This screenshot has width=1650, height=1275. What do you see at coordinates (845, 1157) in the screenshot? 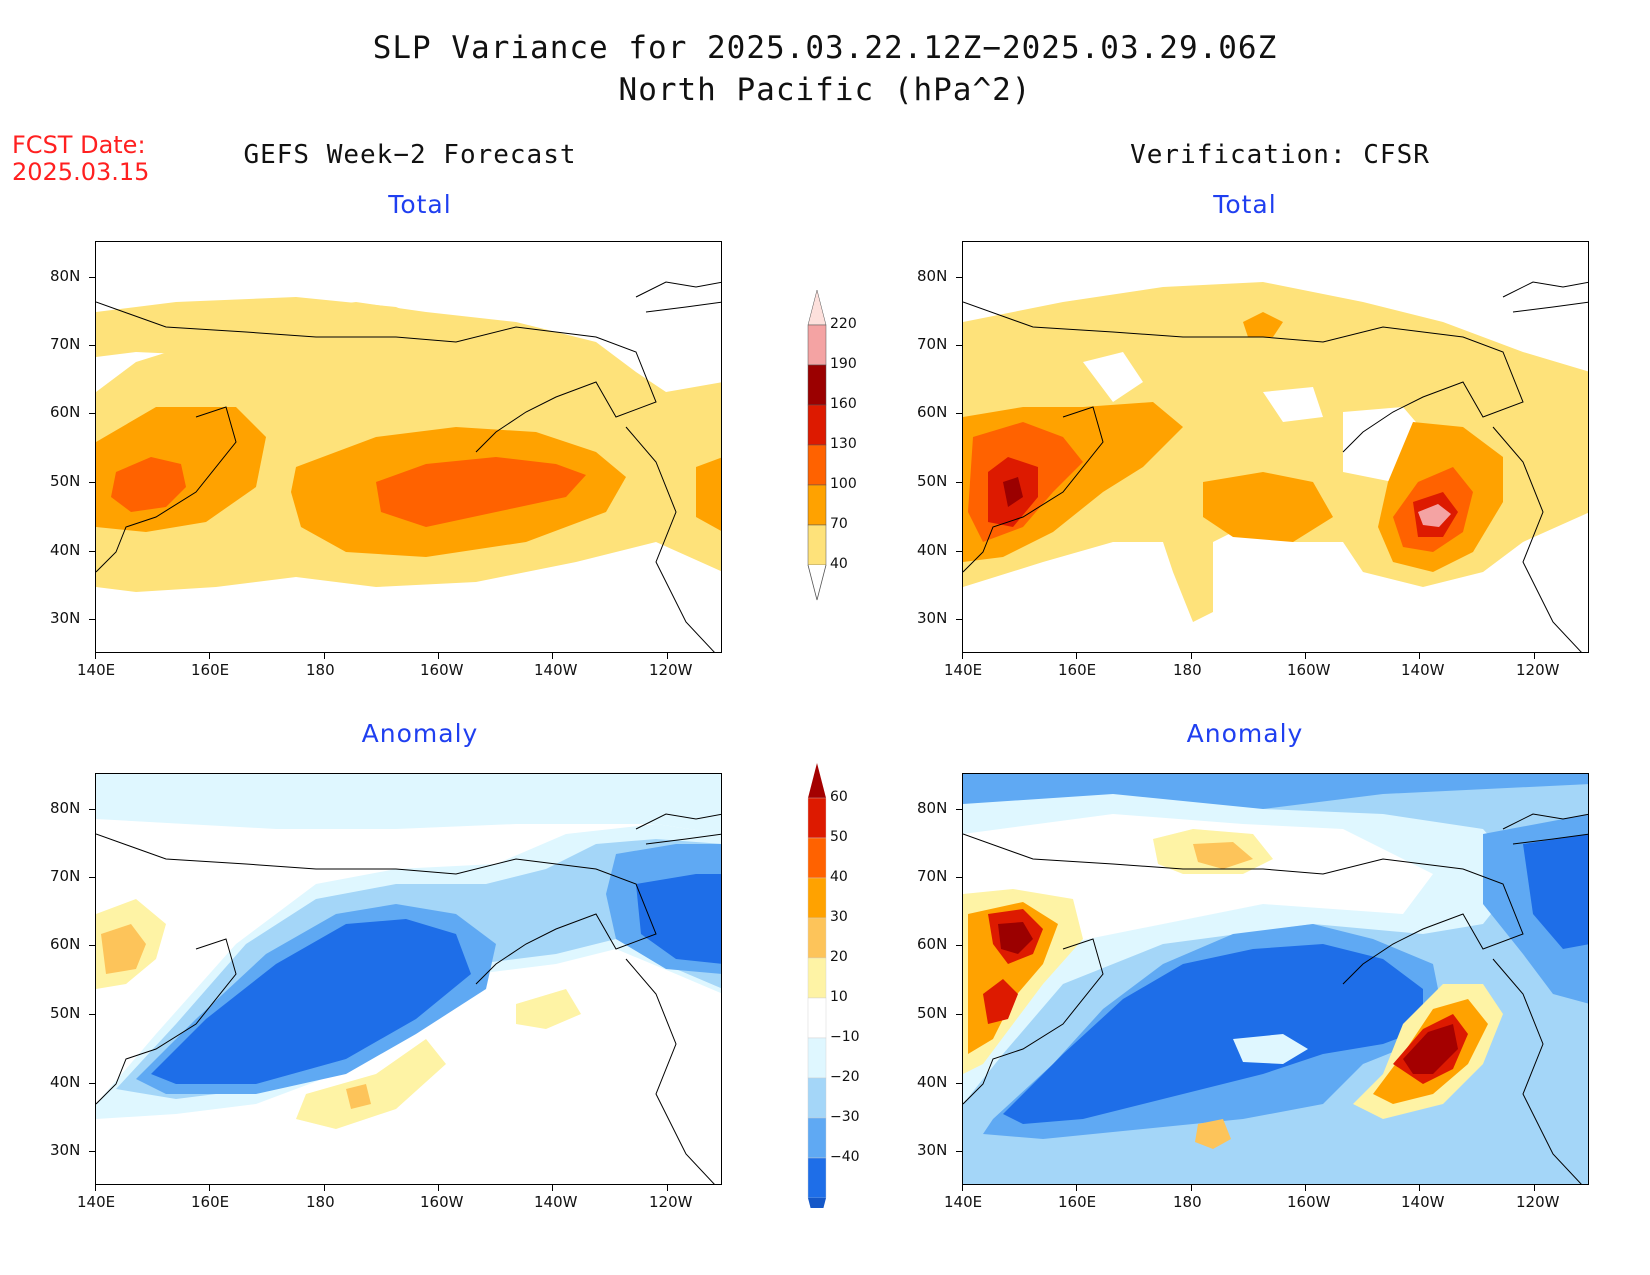
I see `anomaly-colorbar-label: −40` at bounding box center [845, 1157].